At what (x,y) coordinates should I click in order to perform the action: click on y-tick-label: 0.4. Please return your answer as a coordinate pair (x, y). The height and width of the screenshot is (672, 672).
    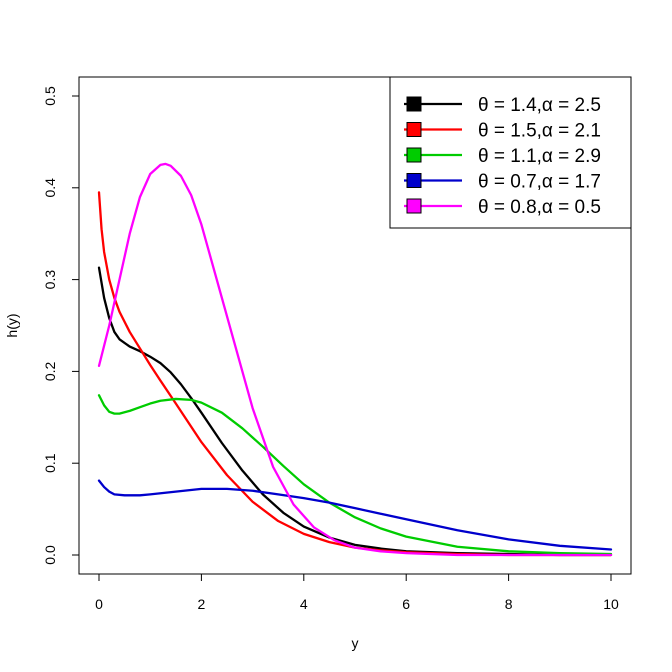
    Looking at the image, I should click on (50, 188).